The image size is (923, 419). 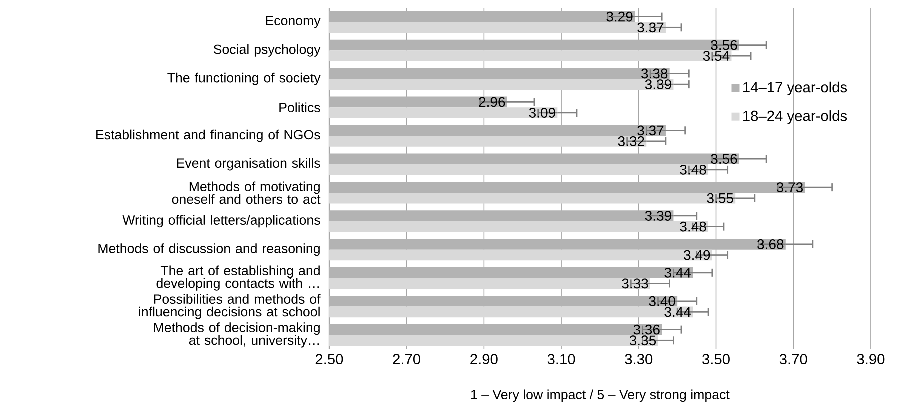 What do you see at coordinates (484, 359) in the screenshot?
I see `x-tick-label: 2.90` at bounding box center [484, 359].